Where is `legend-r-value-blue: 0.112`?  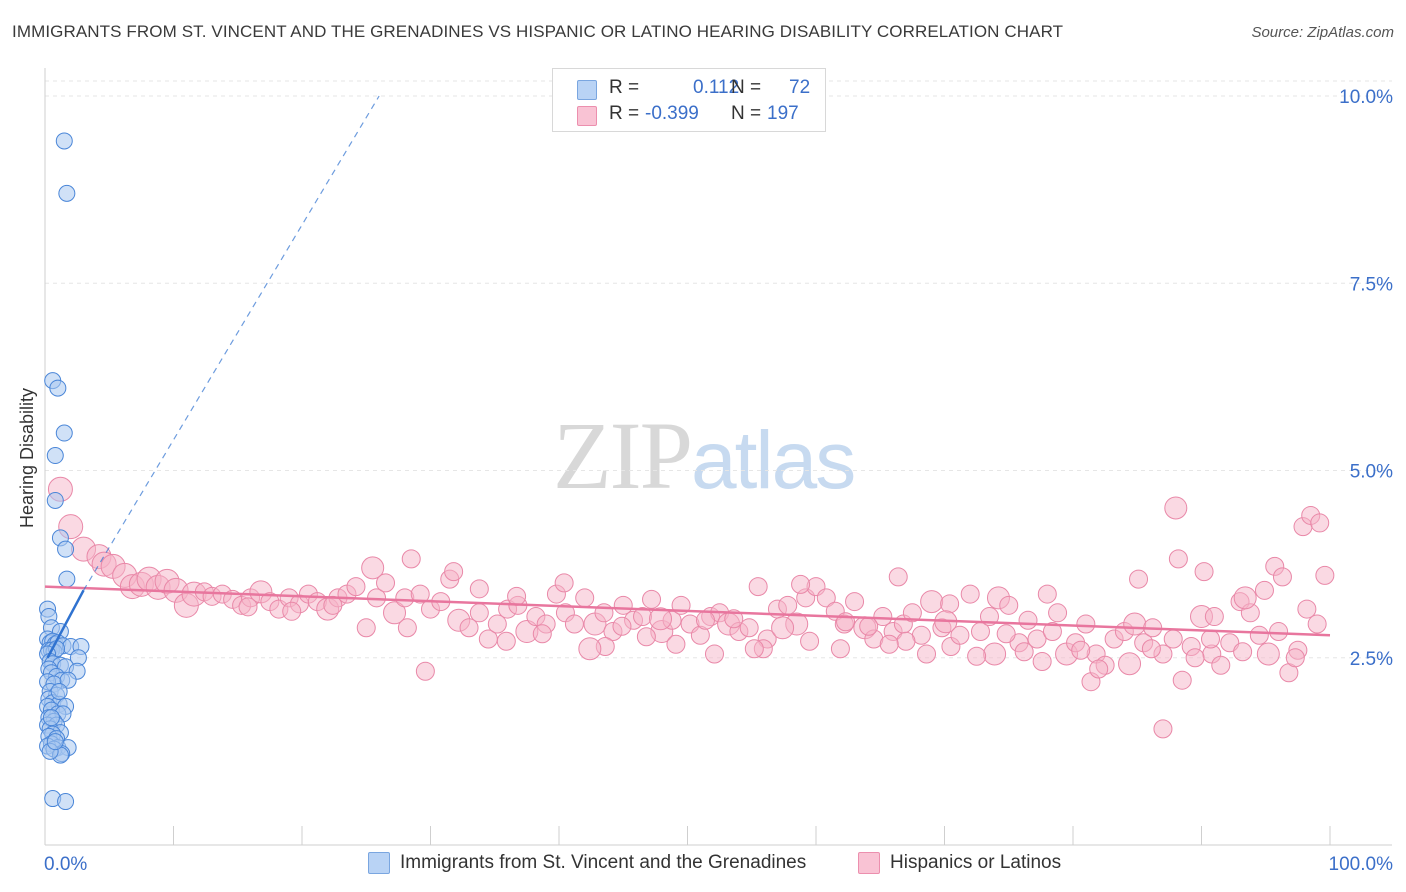 legend-r-value-blue: 0.112 is located at coordinates (716, 87).